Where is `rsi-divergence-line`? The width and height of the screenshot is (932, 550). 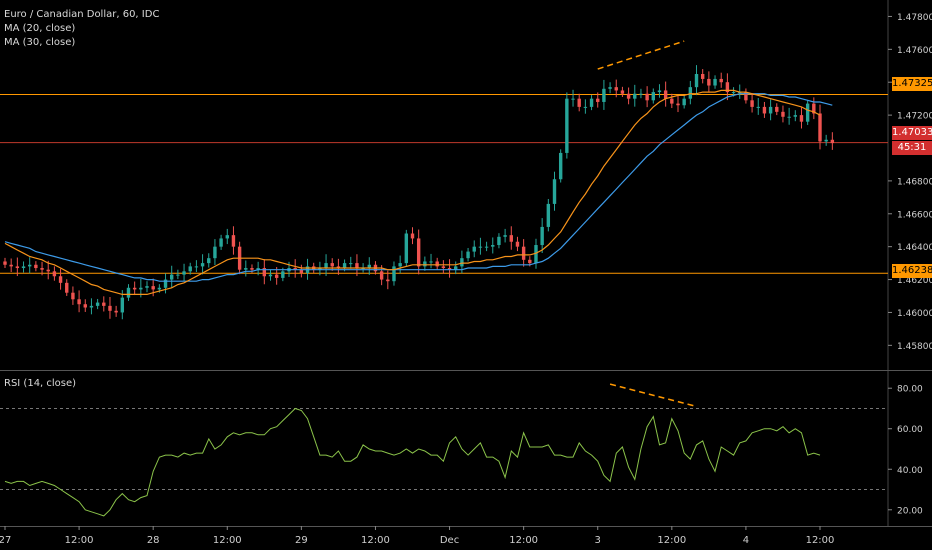
rsi-divergence-line is located at coordinates (653, 395).